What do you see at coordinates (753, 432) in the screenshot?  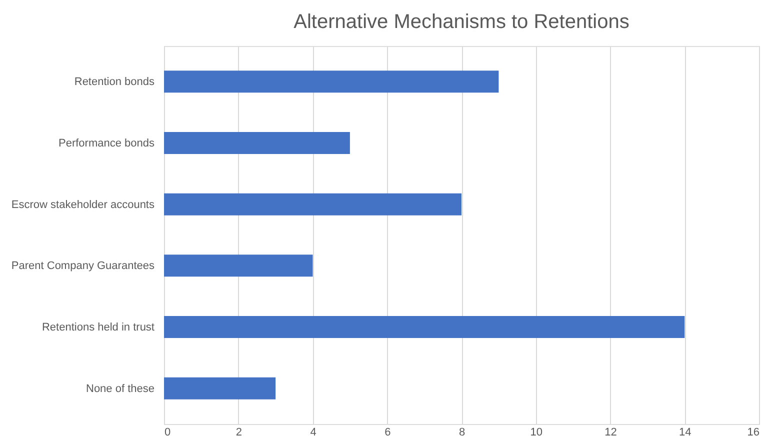 I see `x-tick-label: 16` at bounding box center [753, 432].